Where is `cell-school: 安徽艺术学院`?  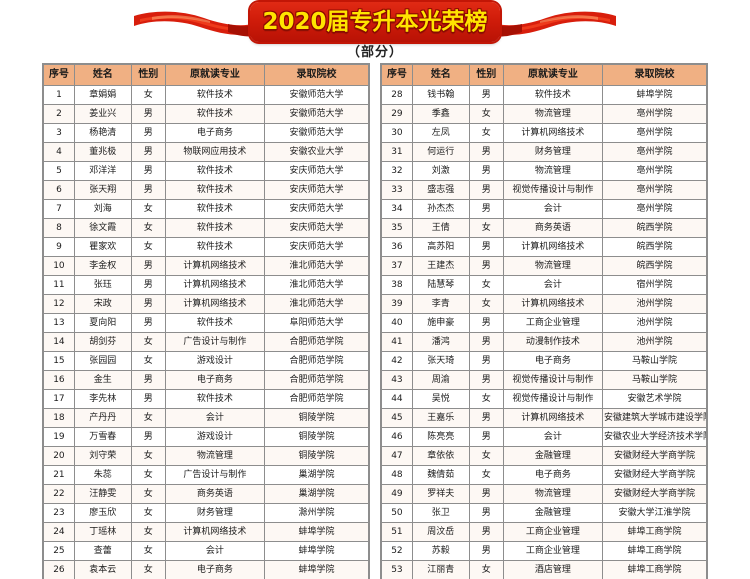 cell-school: 安徽艺术学院 is located at coordinates (654, 399).